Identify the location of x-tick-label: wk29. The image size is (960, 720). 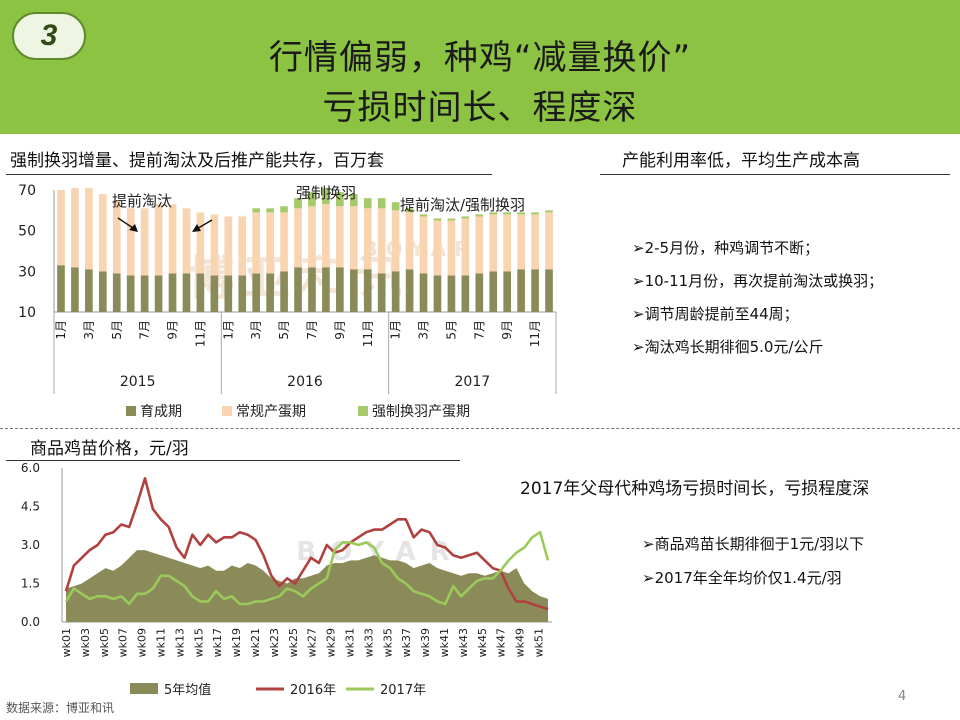
(331, 642).